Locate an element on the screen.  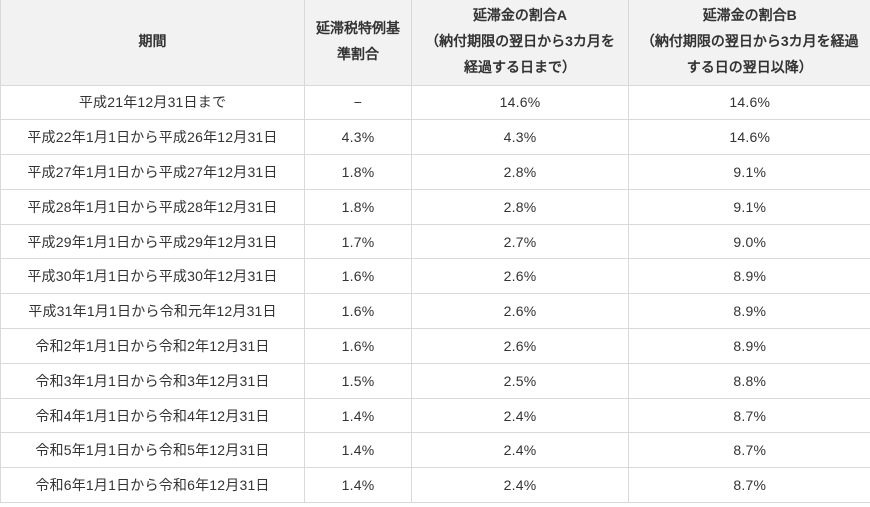
base-rate-cell: 4.3% is located at coordinates (358, 137).